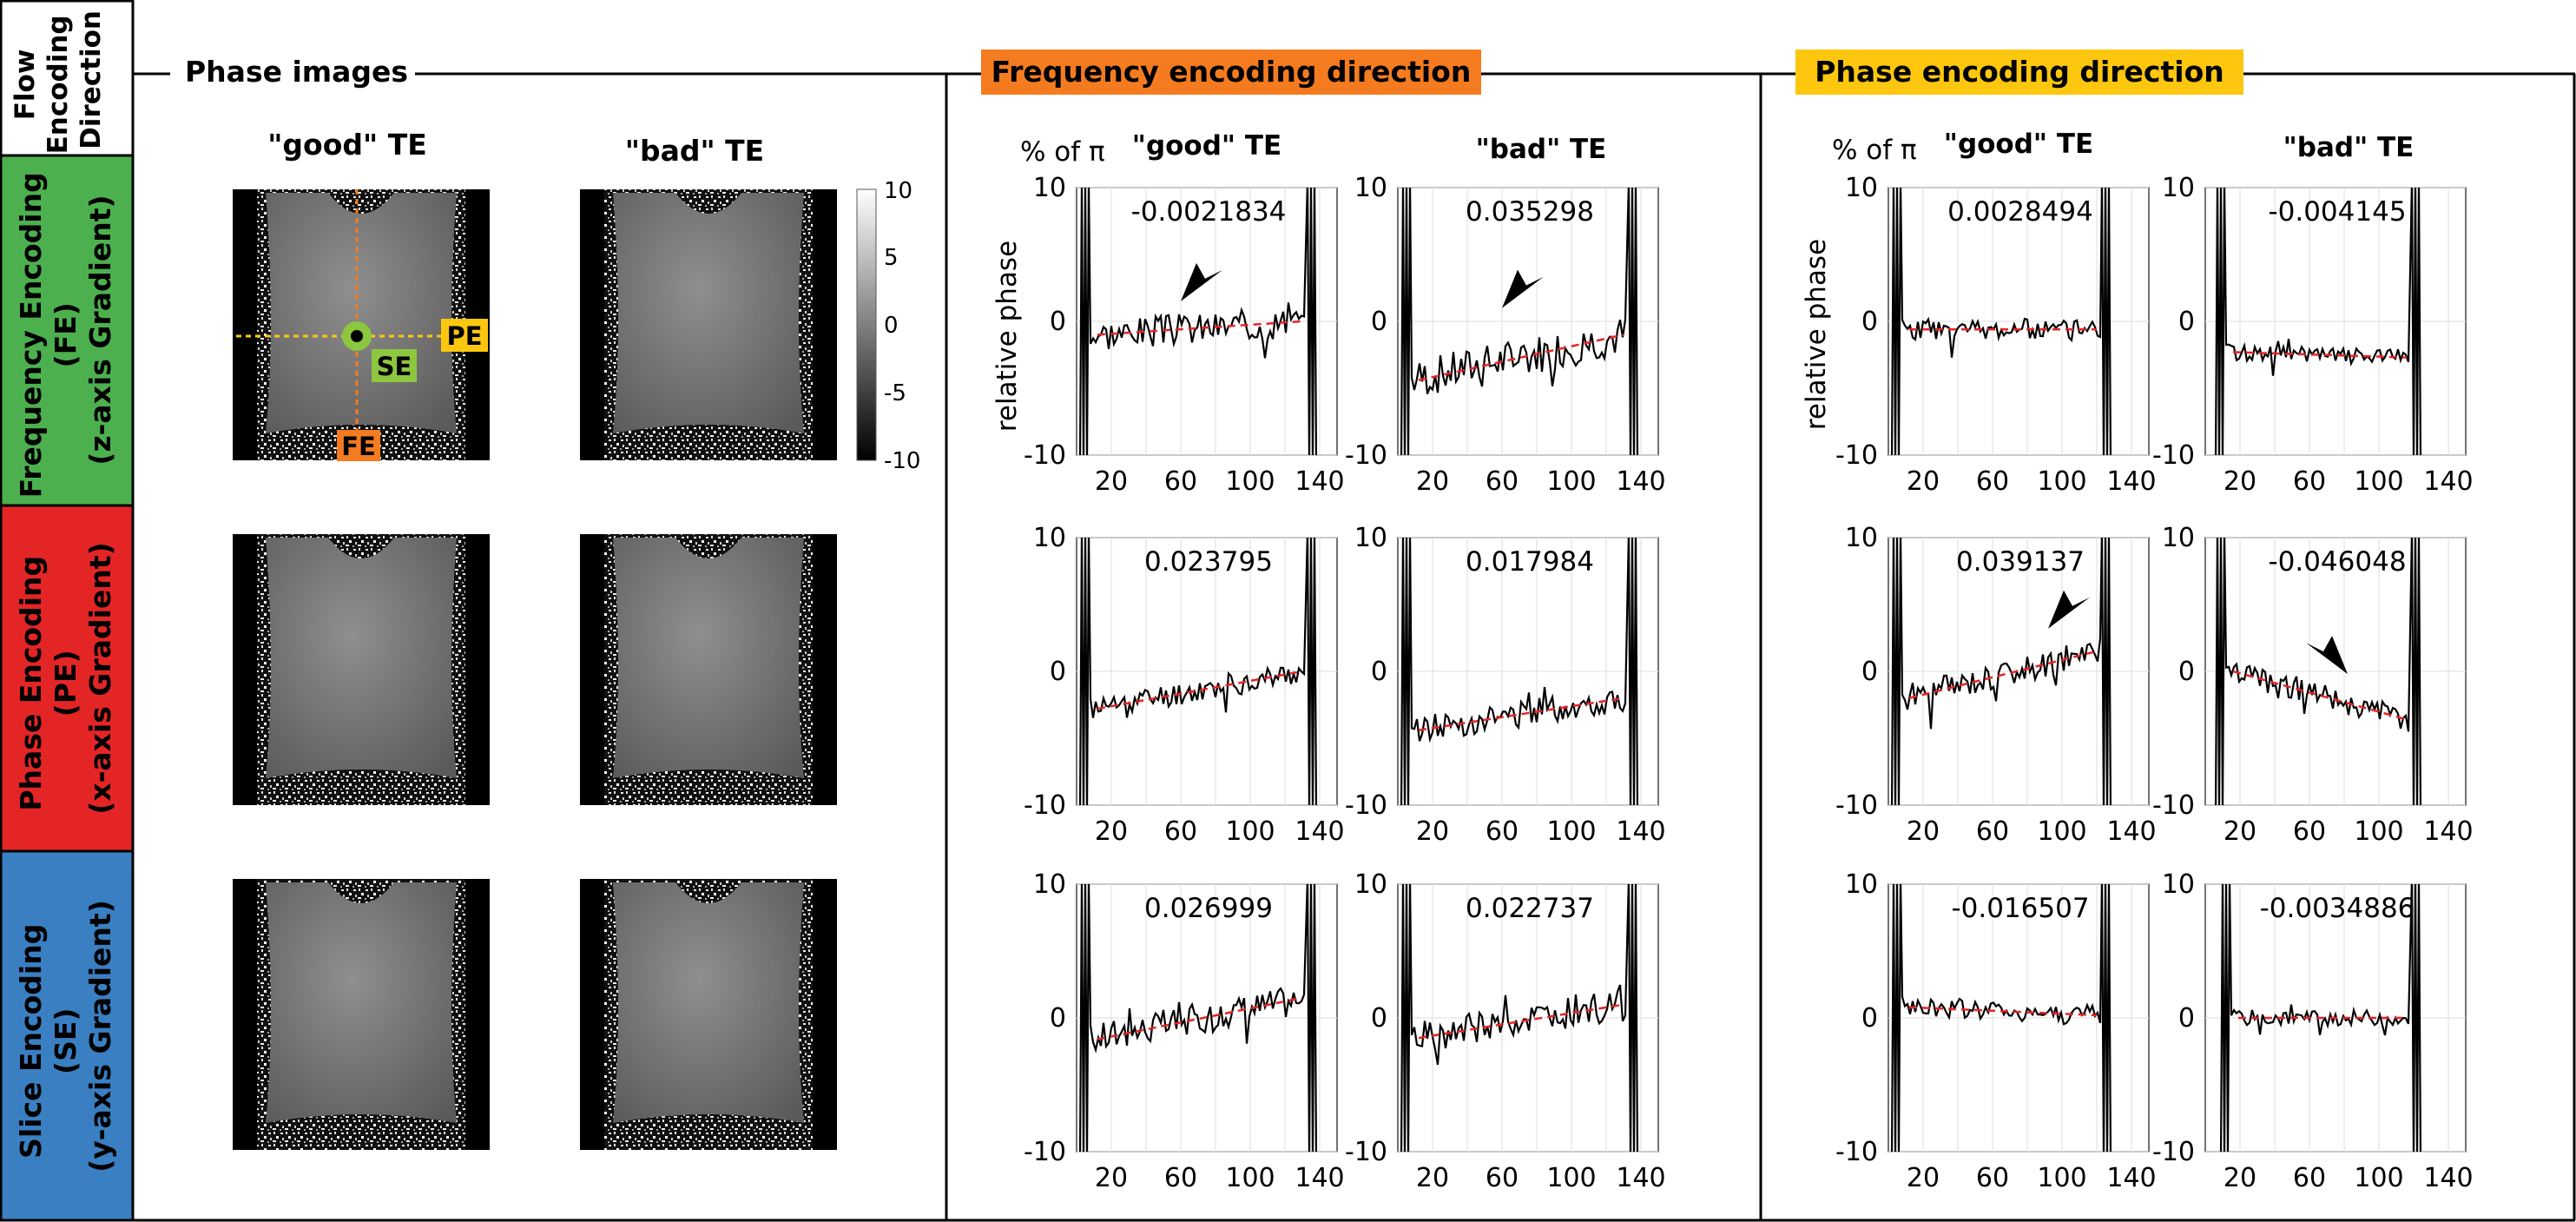  Describe the element at coordinates (100, 1036) in the screenshot. I see `row-label-line: (y-axis Gradient)` at that location.